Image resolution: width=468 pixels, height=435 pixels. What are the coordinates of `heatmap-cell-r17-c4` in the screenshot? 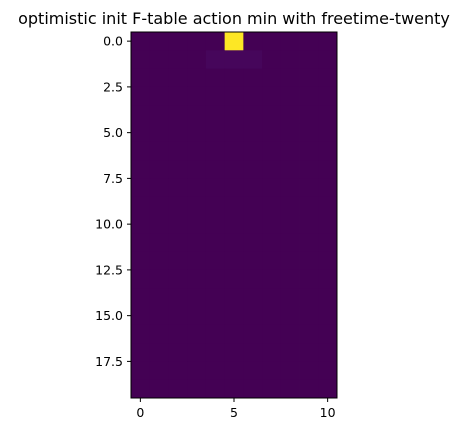 It's located at (215, 352).